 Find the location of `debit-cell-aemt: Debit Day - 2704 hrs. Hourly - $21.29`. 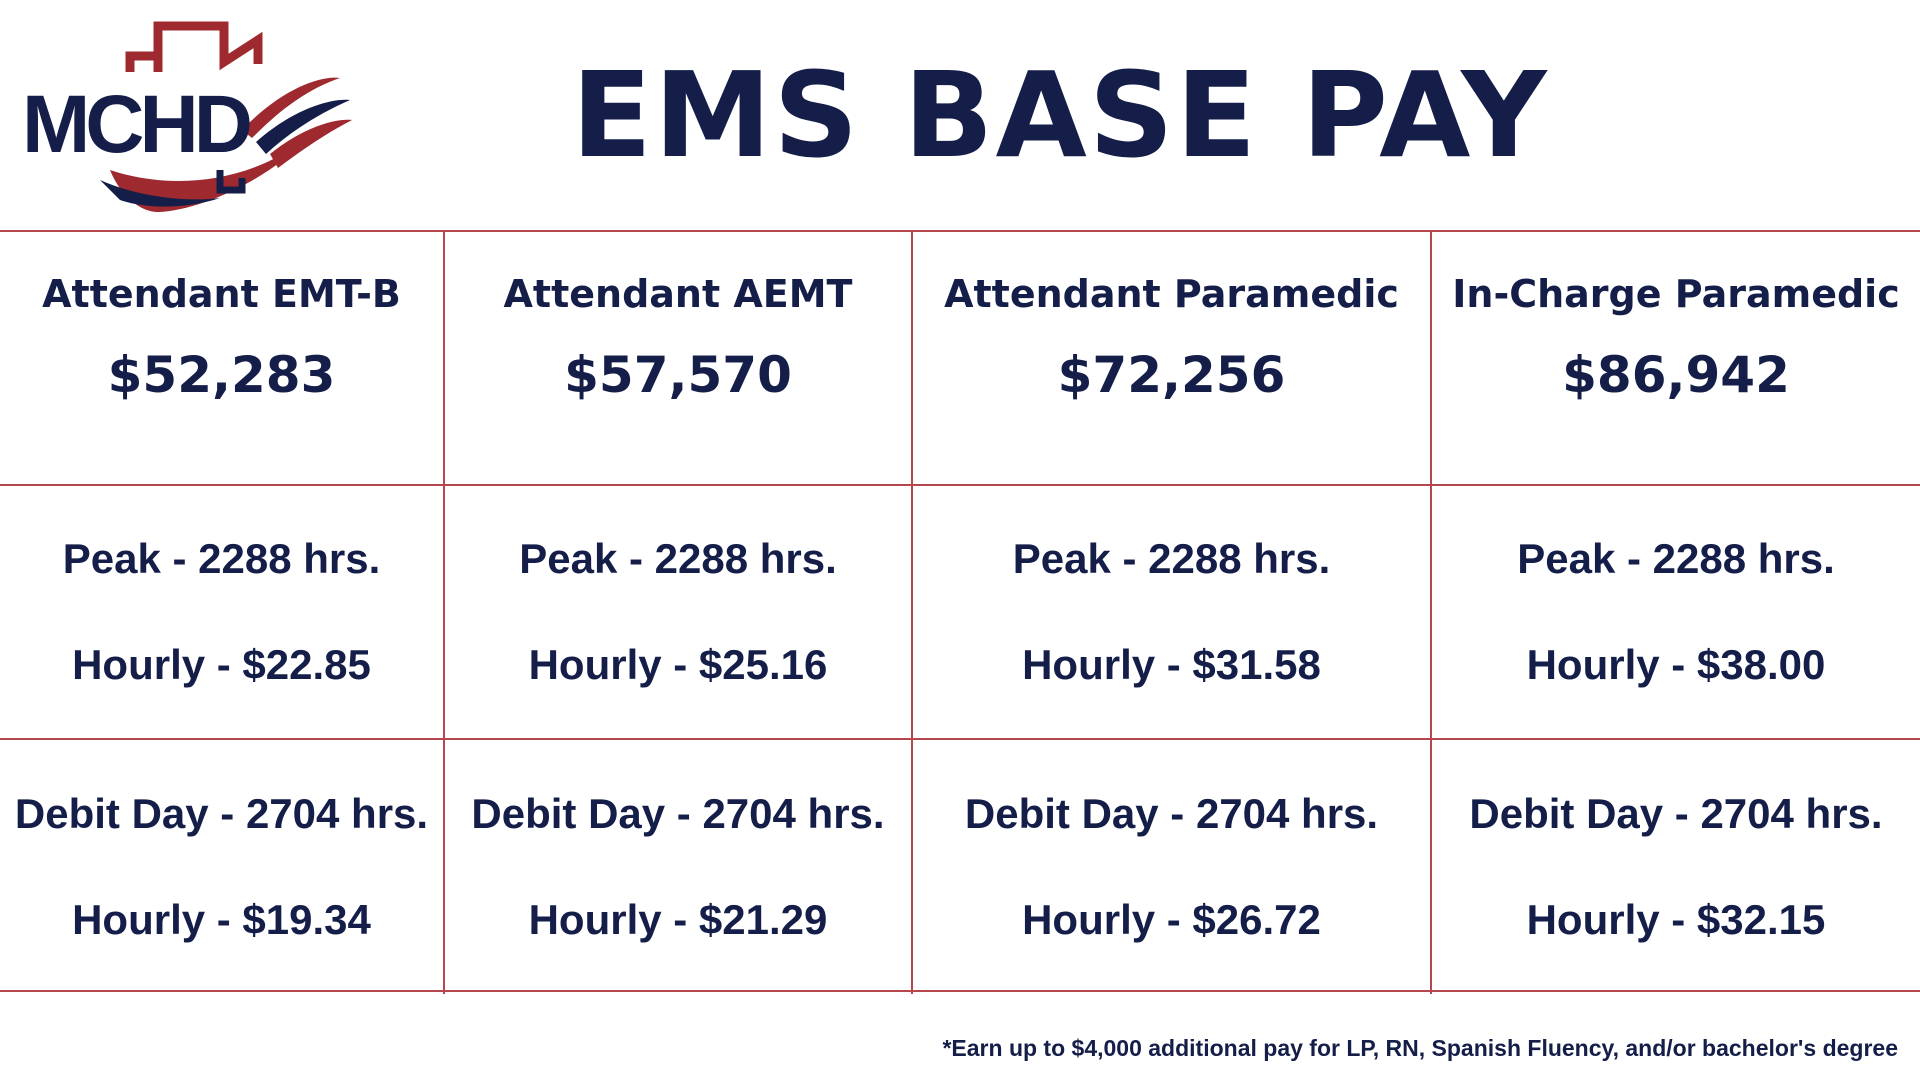

debit-cell-aemt: Debit Day - 2704 hrs. Hourly - $21.29 is located at coordinates (679, 867).